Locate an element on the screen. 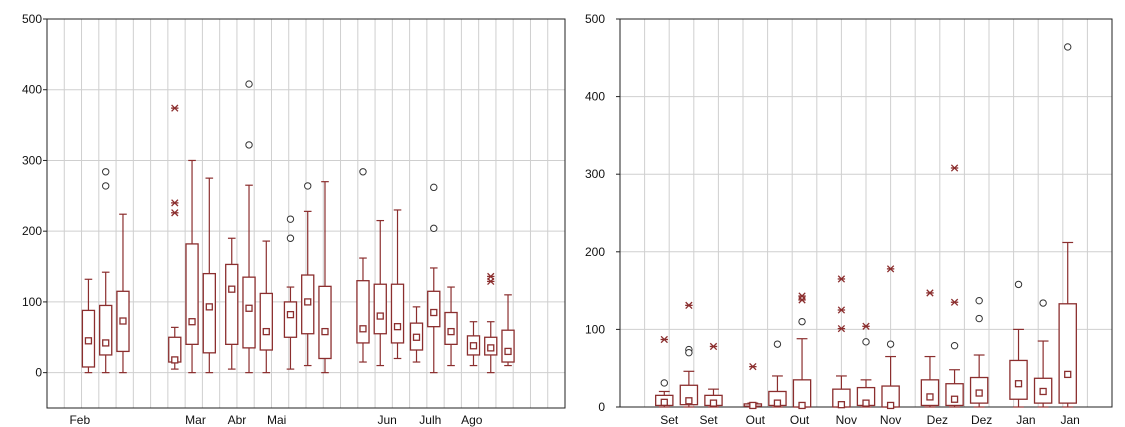 The width and height of the screenshot is (1125, 427). x-tick-label: Feb is located at coordinates (79, 420).